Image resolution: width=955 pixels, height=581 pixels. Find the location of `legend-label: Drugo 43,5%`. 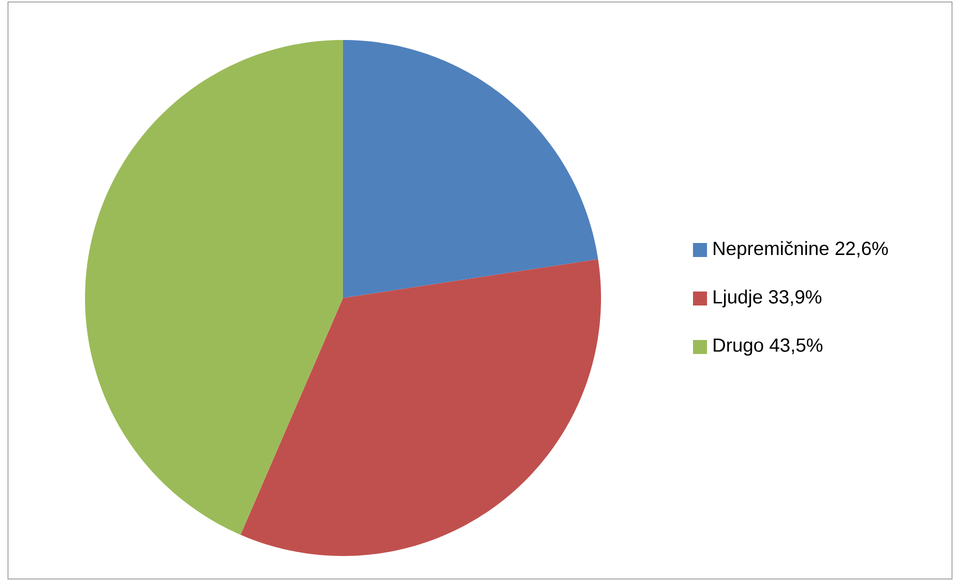

legend-label: Drugo 43,5% is located at coordinates (768, 347).